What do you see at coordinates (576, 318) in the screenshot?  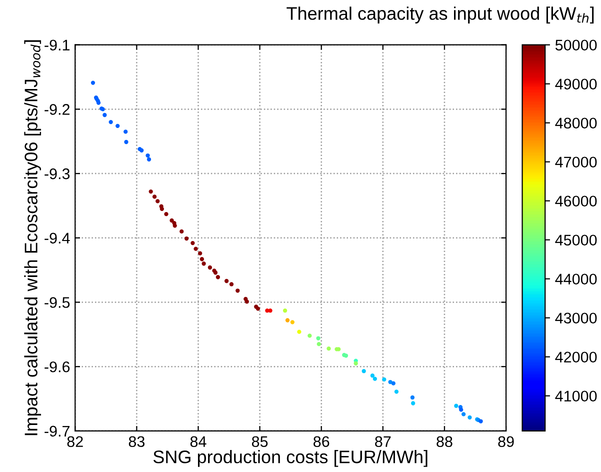 I see `color-bar-label: 43000` at bounding box center [576, 318].